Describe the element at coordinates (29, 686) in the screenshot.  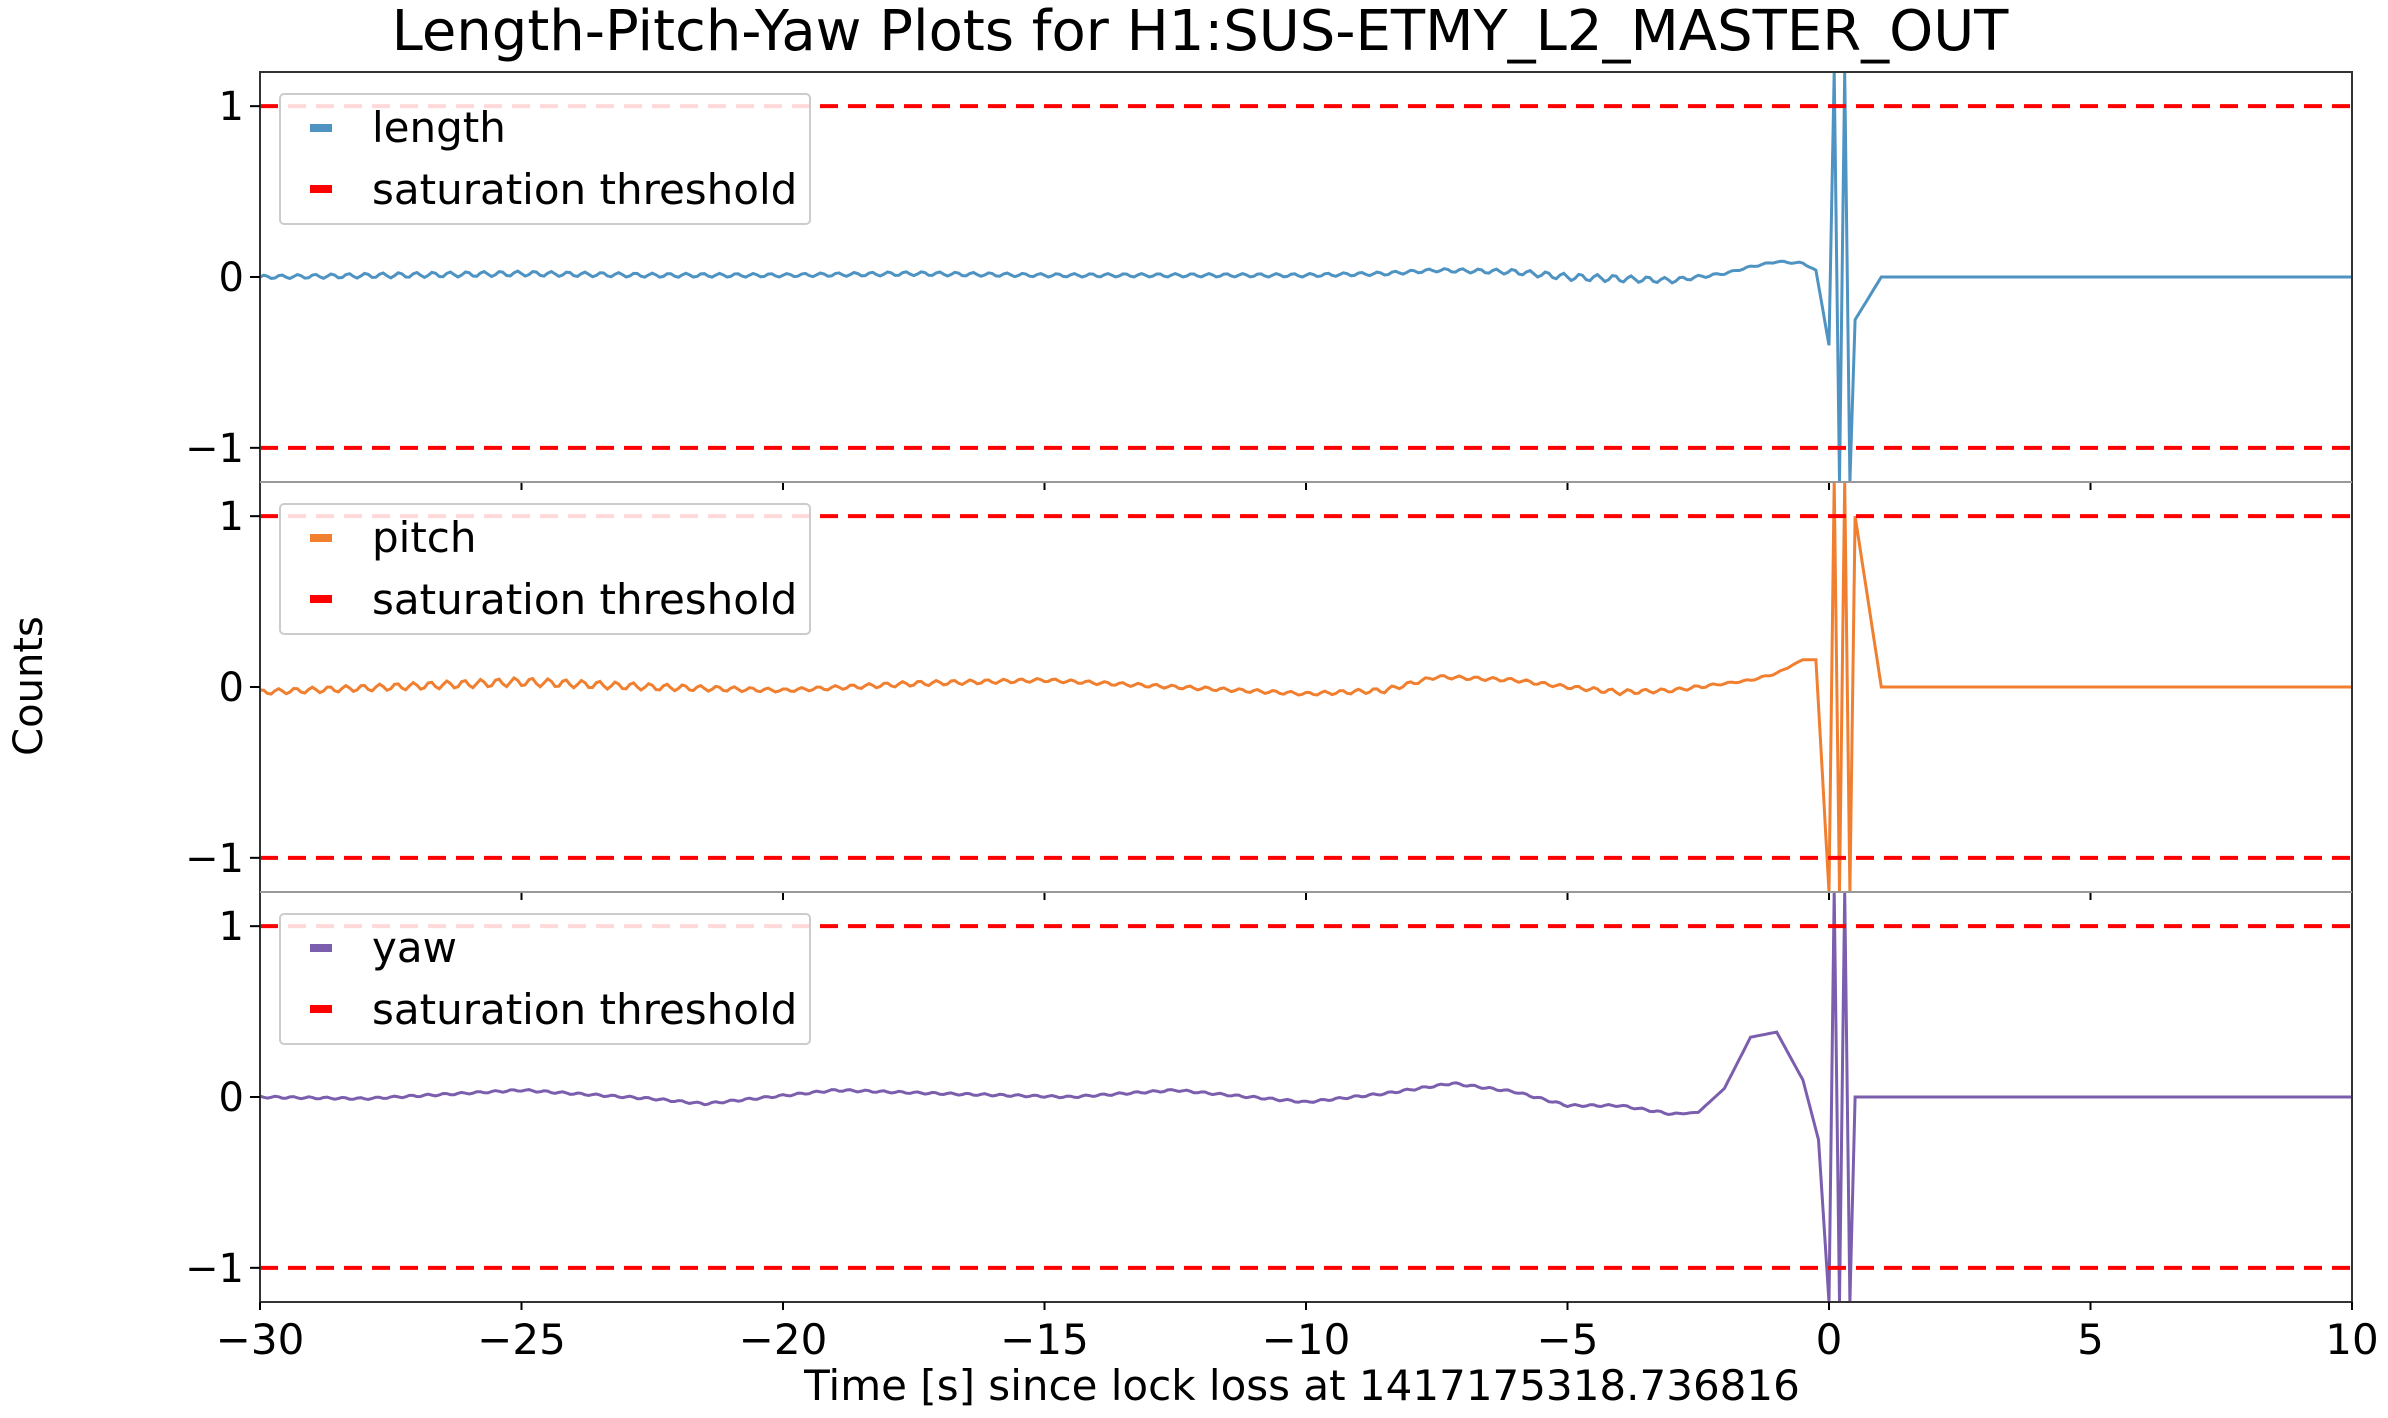
I see `y-axis-label: Counts` at that location.